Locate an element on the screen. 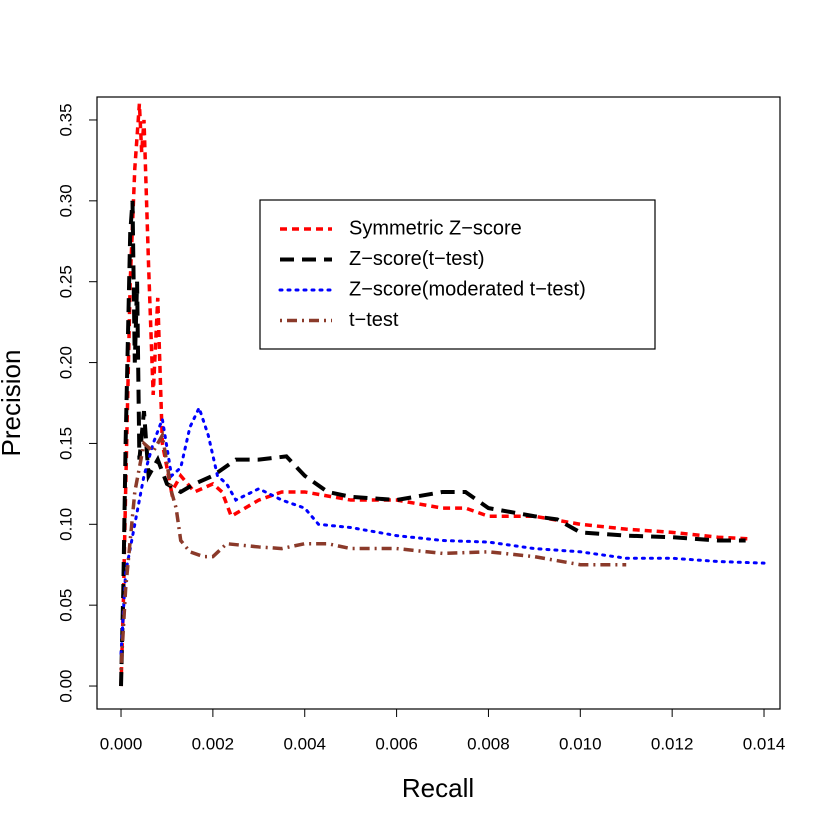 Image resolution: width=830 pixels, height=830 pixels. x-tick-label: 0.006 is located at coordinates (396, 743).